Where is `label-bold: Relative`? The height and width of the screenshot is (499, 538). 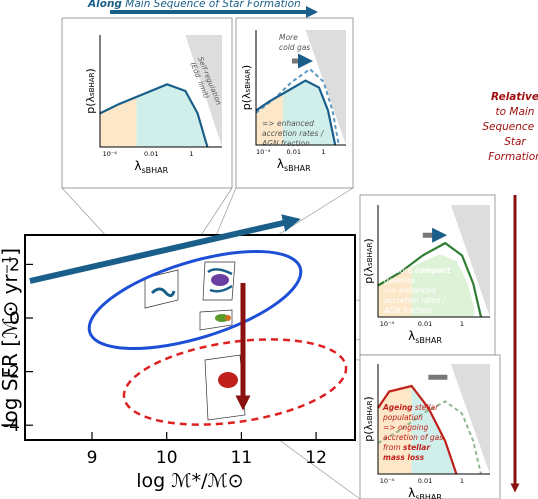
label-bold: Relative is located at coordinates (514, 97).